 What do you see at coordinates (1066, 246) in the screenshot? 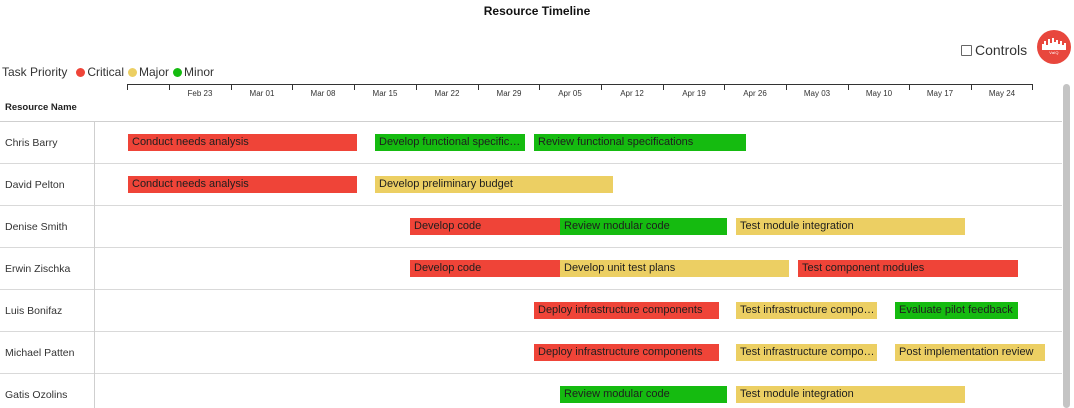
I see `vertical-scrollbar` at bounding box center [1066, 246].